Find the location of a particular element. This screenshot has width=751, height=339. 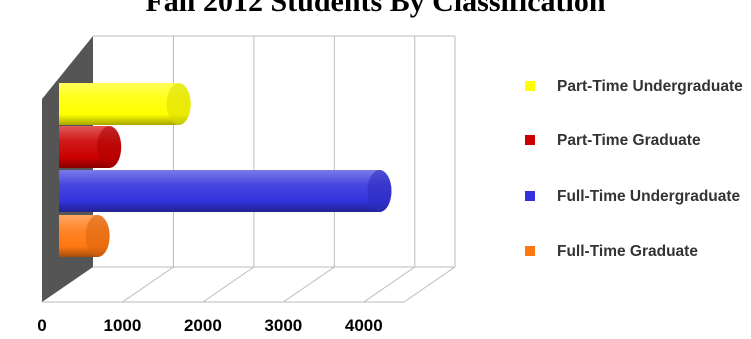

x-tick-label: 0 is located at coordinates (41, 325).